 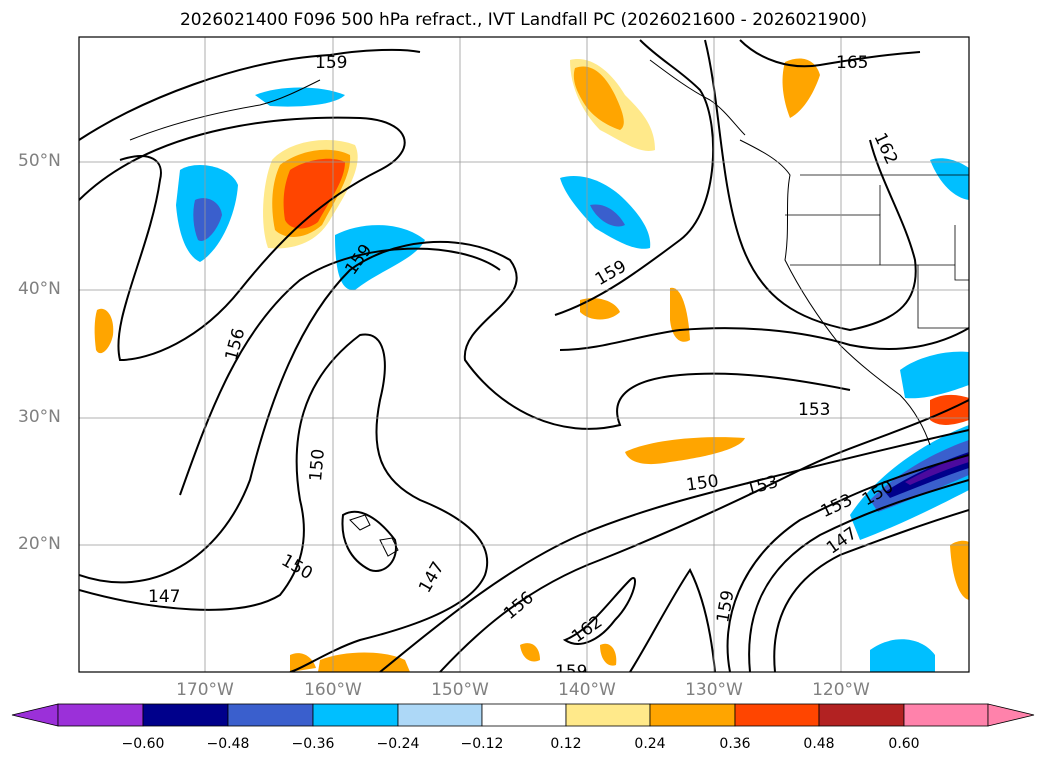 What do you see at coordinates (523, 715) in the screenshot?
I see `colorbar` at bounding box center [523, 715].